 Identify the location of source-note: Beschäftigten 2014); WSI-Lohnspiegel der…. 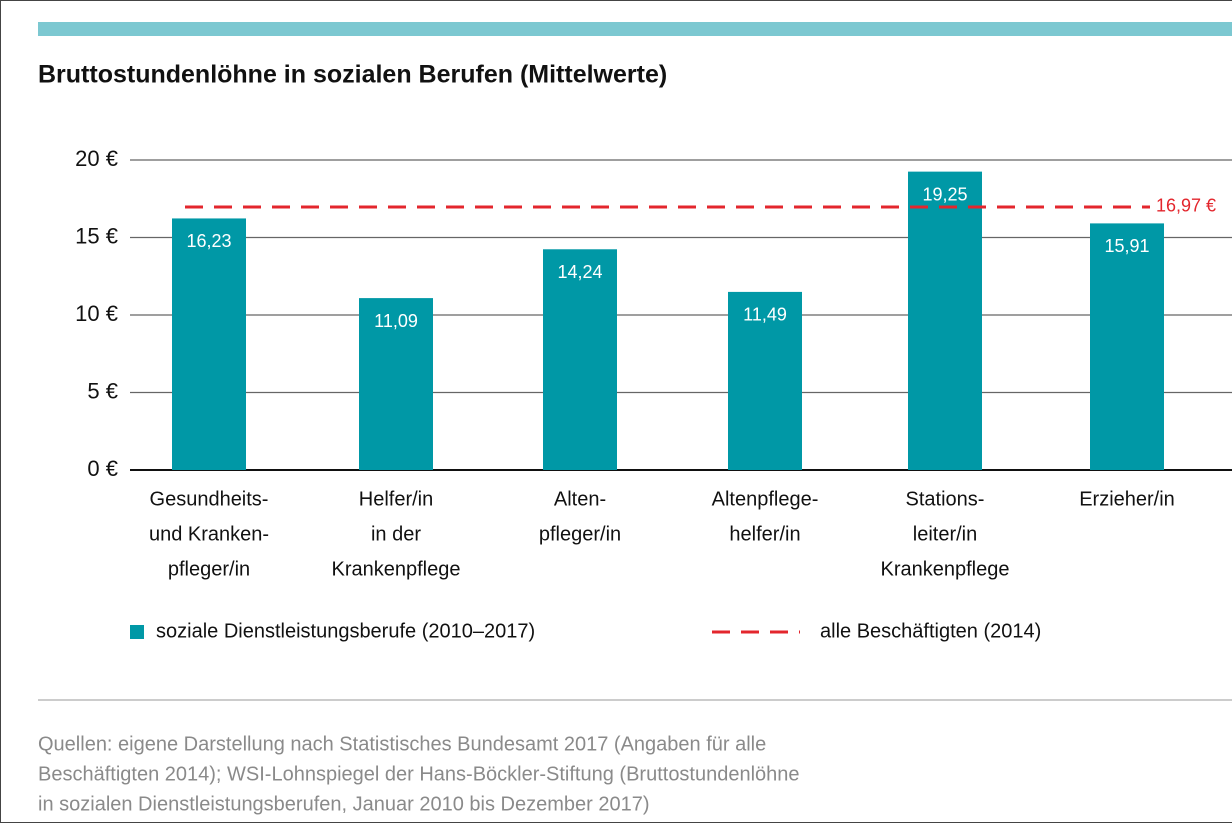
(419, 774).